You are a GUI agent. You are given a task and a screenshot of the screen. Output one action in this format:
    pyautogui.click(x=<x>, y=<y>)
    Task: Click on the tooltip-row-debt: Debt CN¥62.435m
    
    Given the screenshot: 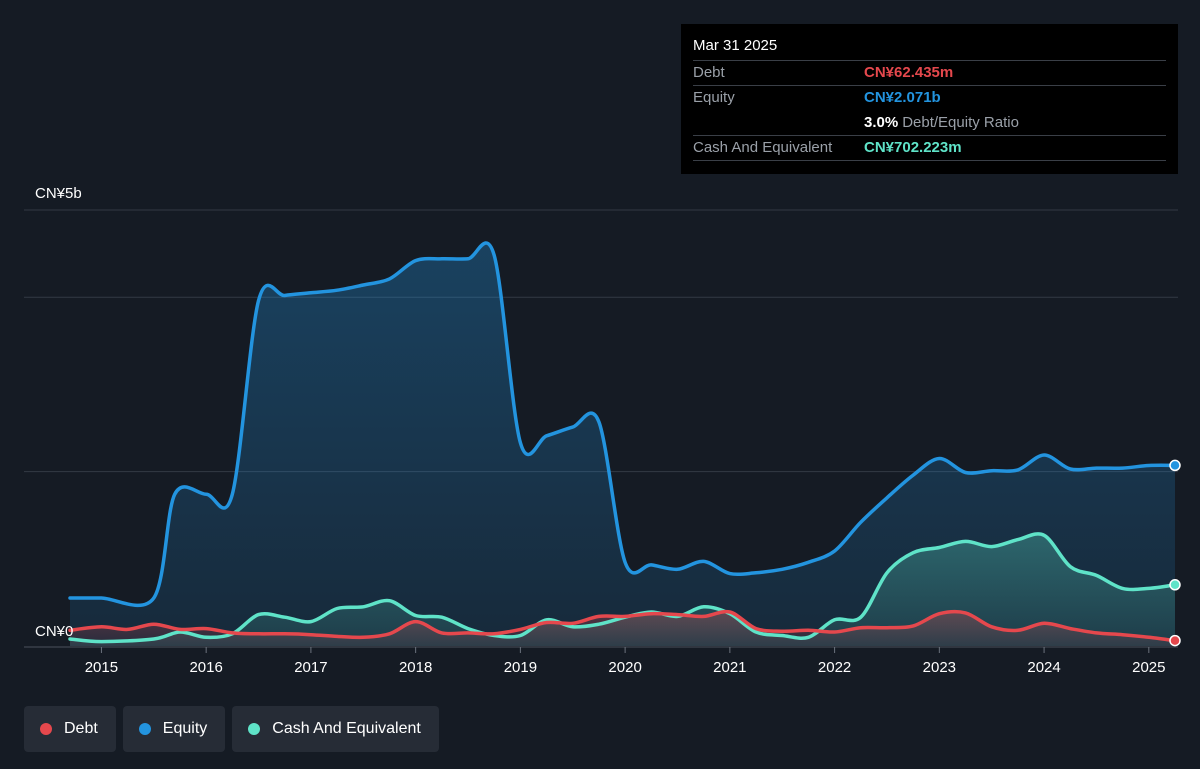 What is the action you would take?
    pyautogui.click(x=929, y=72)
    